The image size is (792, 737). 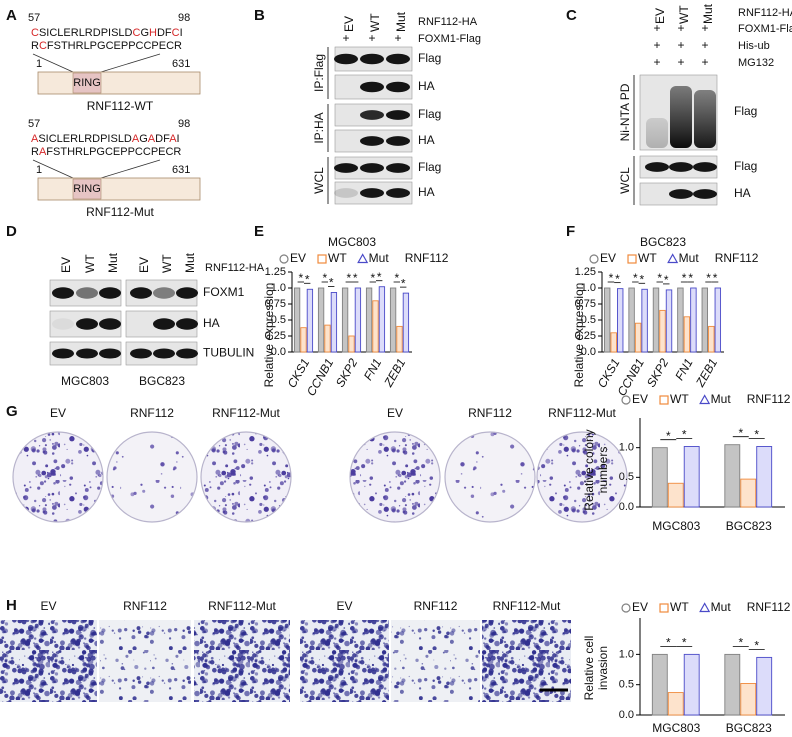 I want to click on group-label: WCL, so click(x=319, y=180).